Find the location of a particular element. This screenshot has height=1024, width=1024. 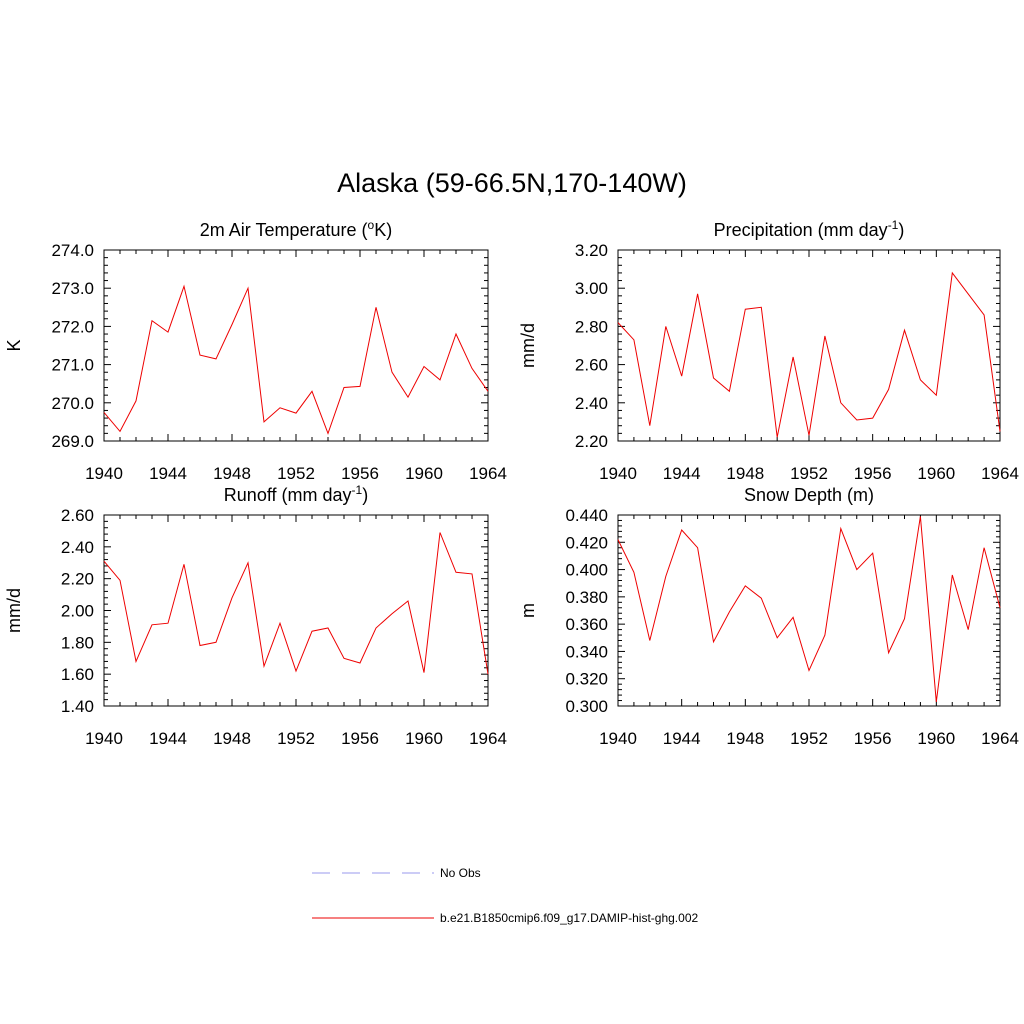

panel-title-text: Snow Depth (m) is located at coordinates (809, 495).